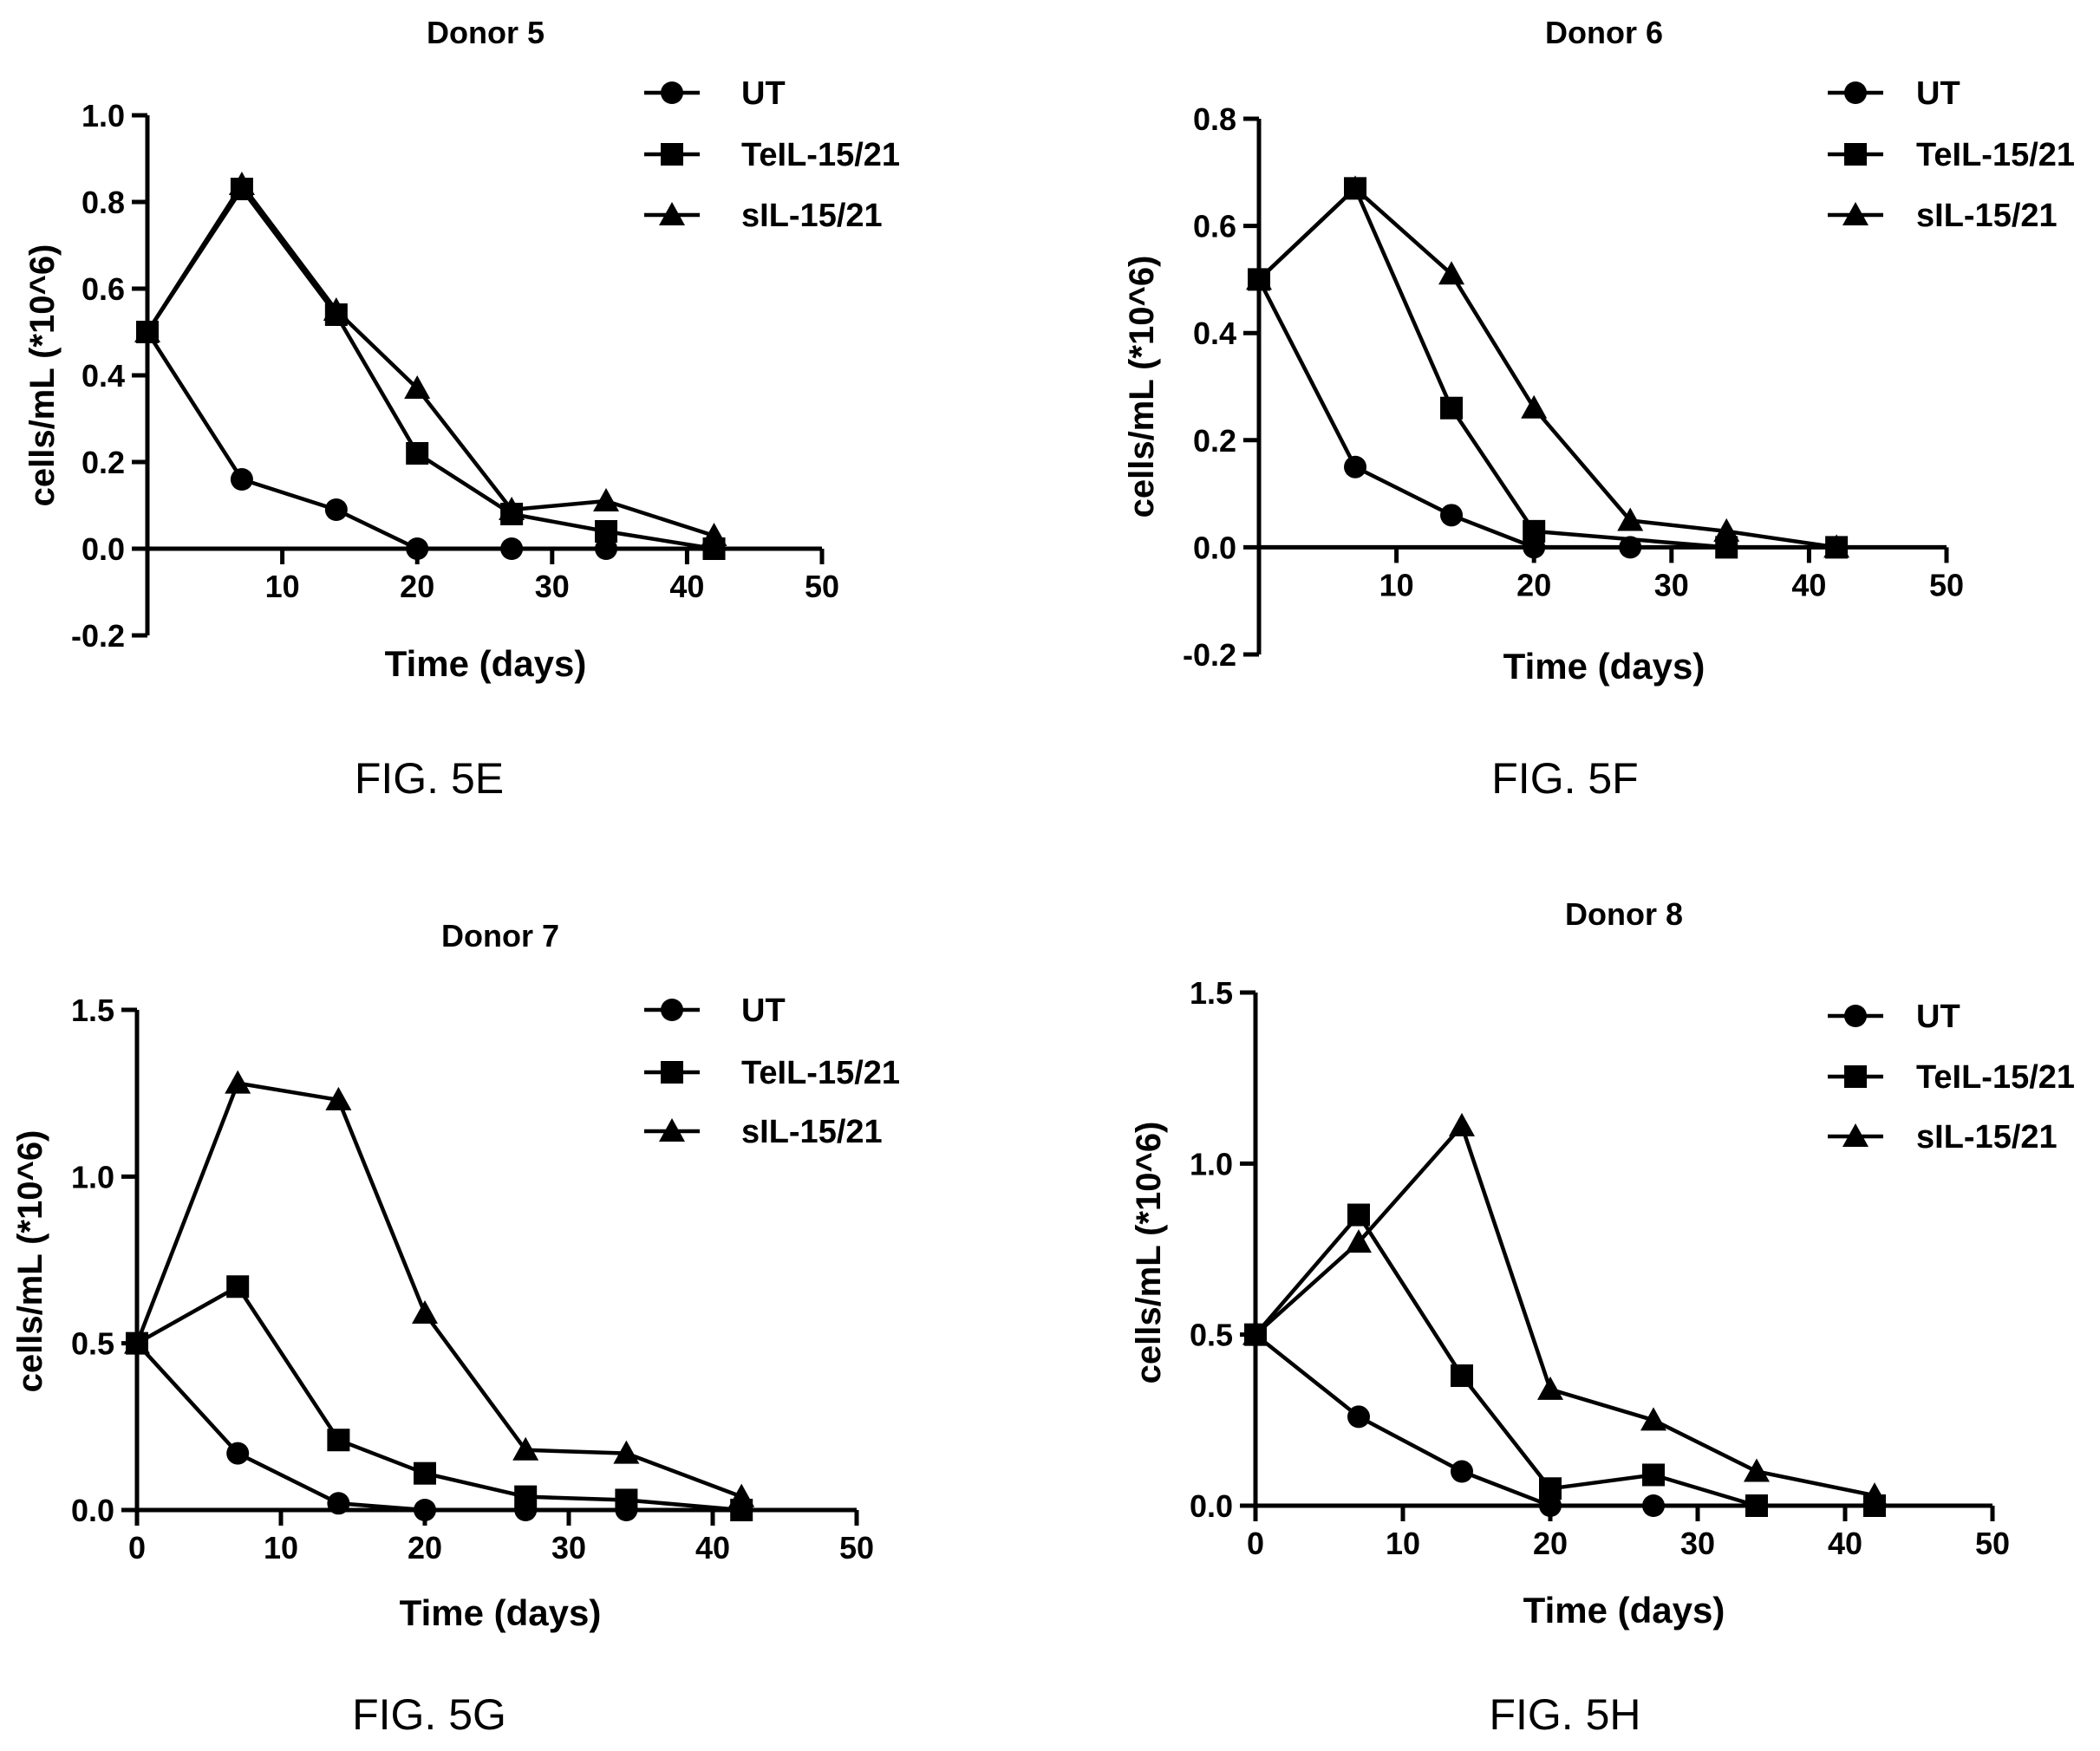  What do you see at coordinates (672, 1072) in the screenshot?
I see `legend-marker-square` at bounding box center [672, 1072].